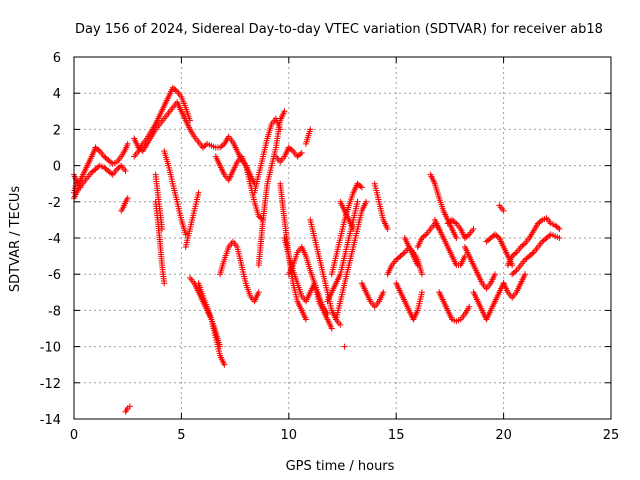 This screenshot has height=480, width=640. What do you see at coordinates (57, 94) in the screenshot?
I see `y-tick-label: 4` at bounding box center [57, 94].